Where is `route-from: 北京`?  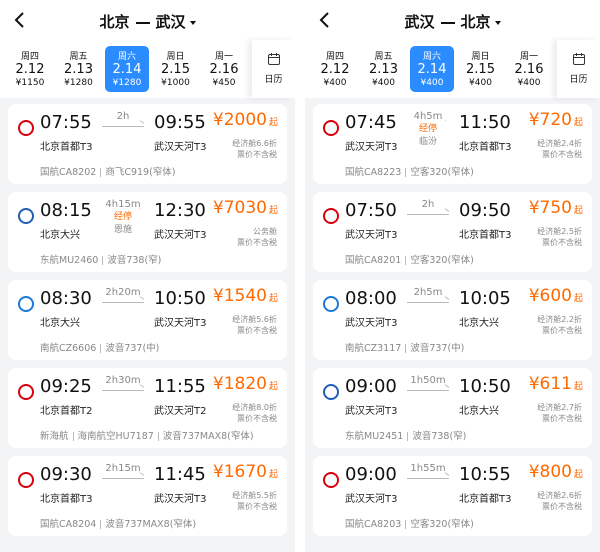
route-from: 北京 is located at coordinates (114, 22).